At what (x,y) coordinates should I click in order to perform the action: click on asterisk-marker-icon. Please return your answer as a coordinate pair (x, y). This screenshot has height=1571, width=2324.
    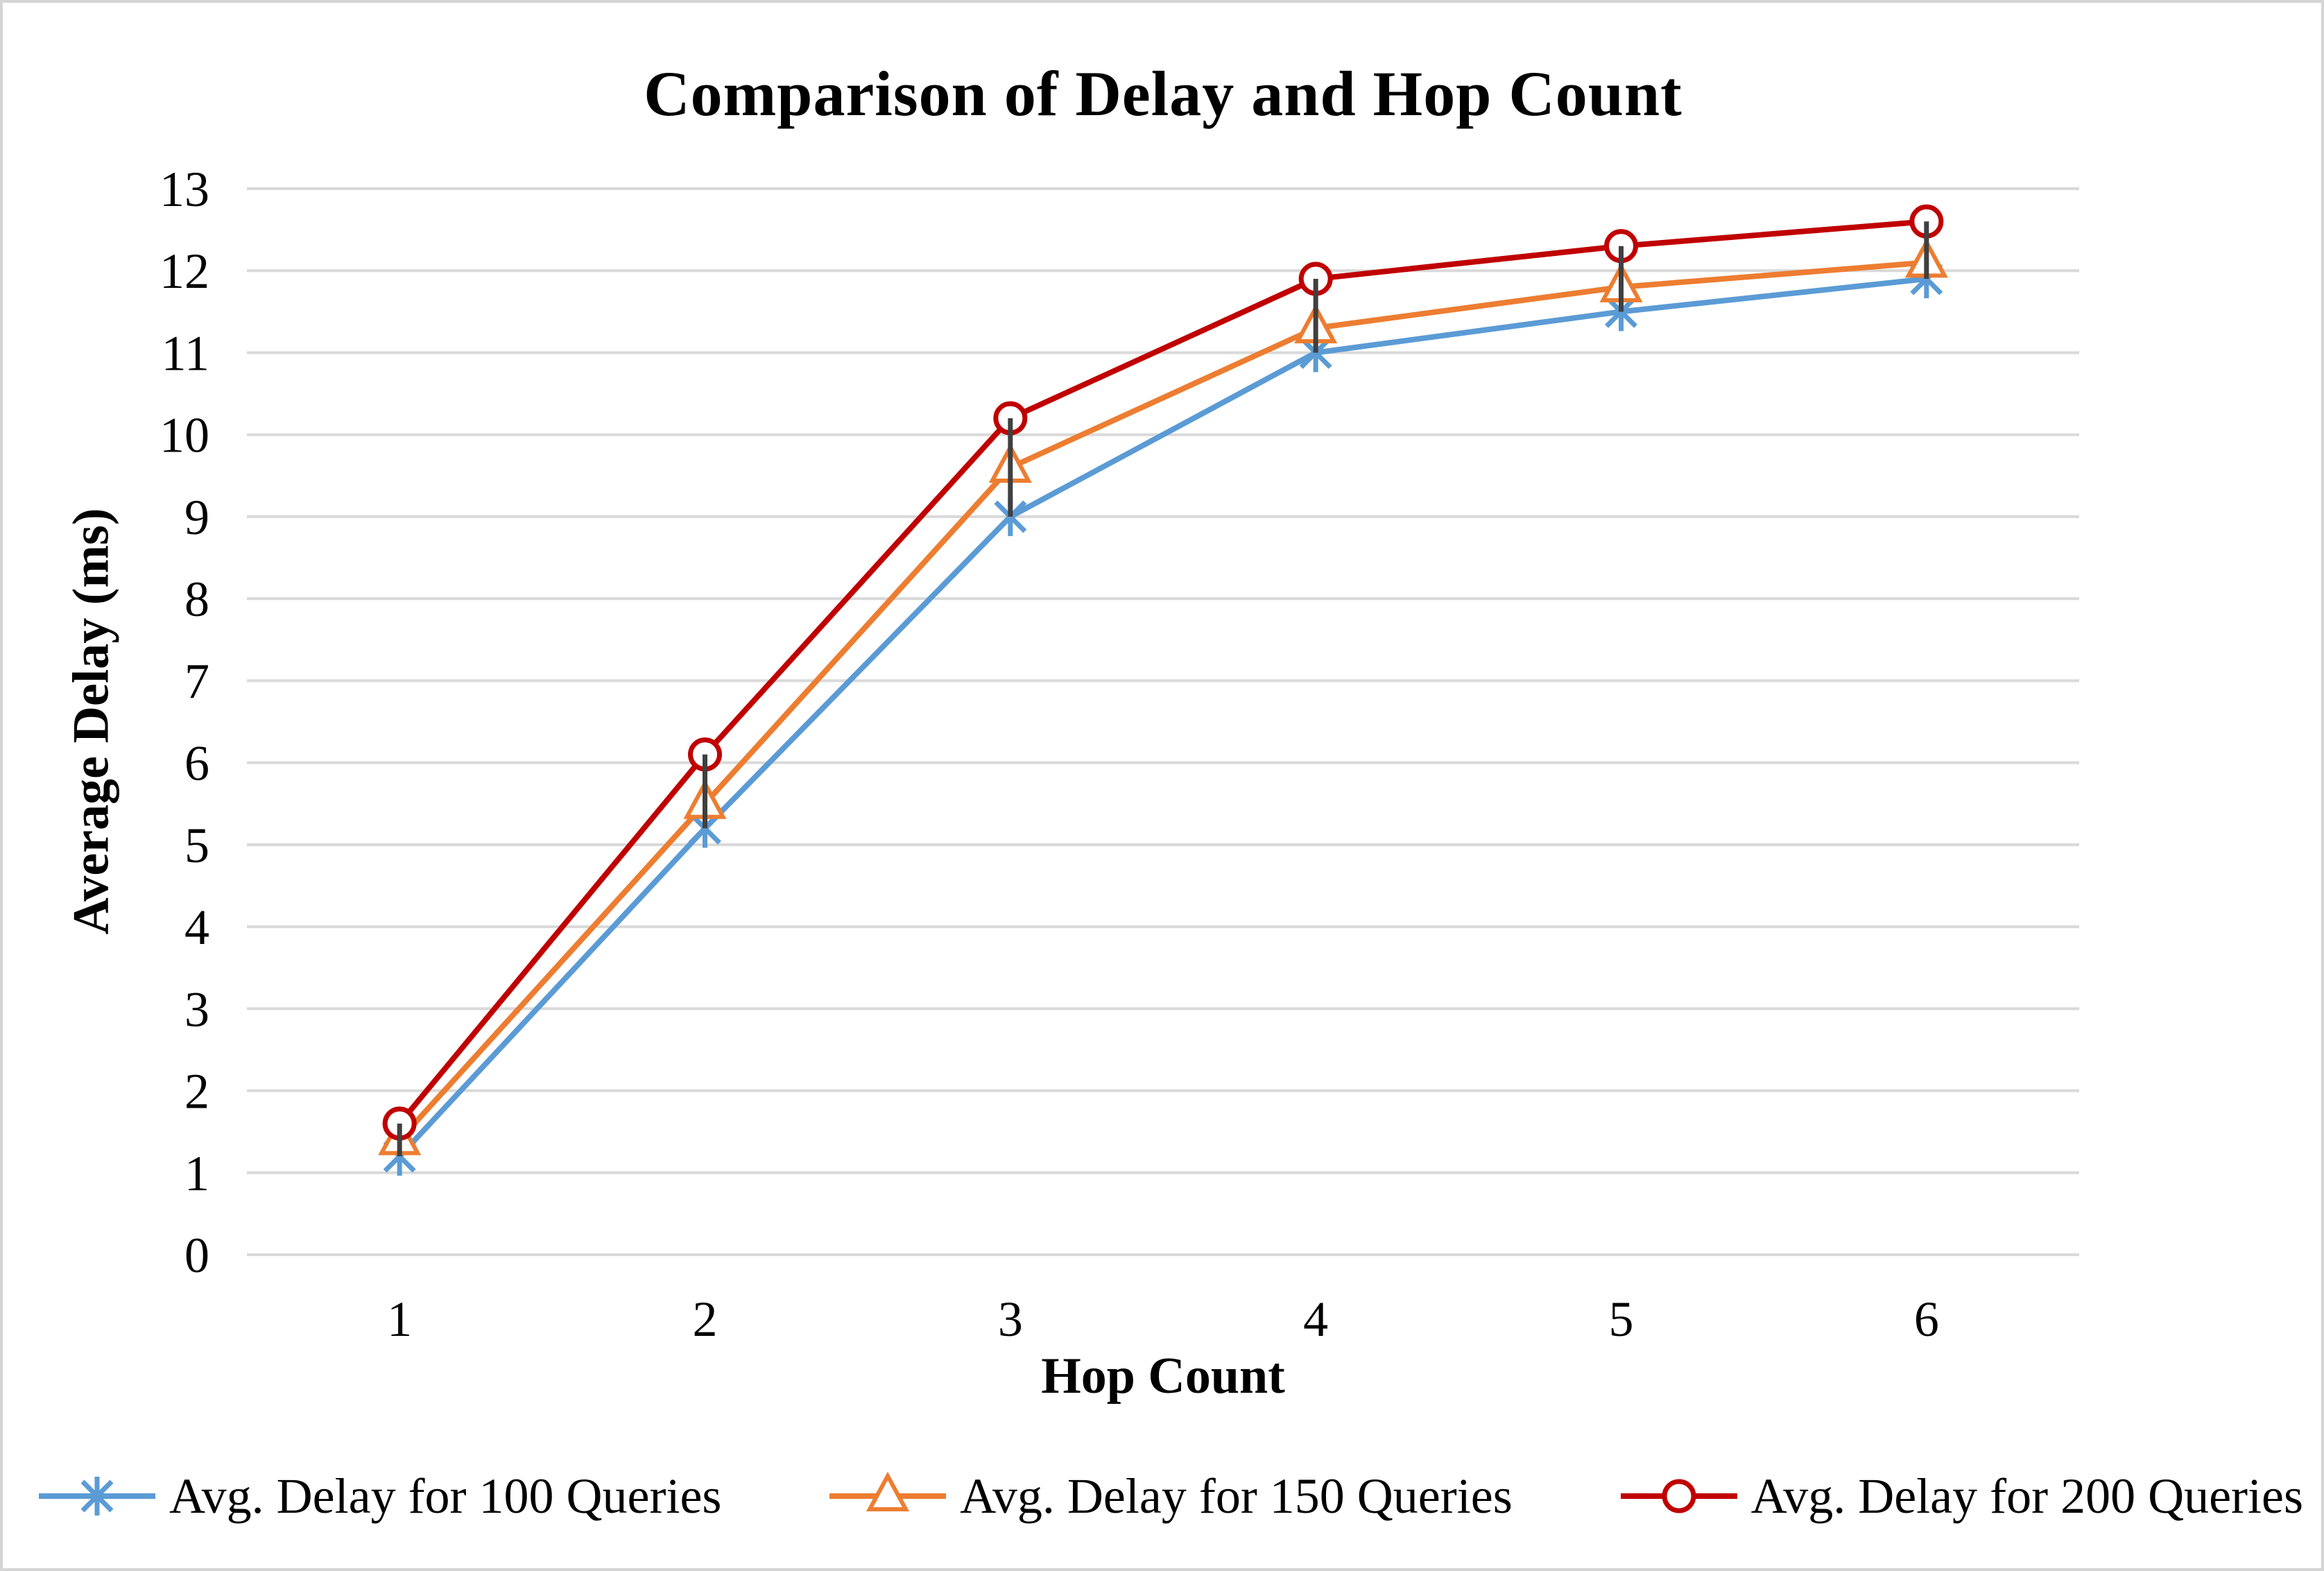
    Looking at the image, I should click on (97, 1496).